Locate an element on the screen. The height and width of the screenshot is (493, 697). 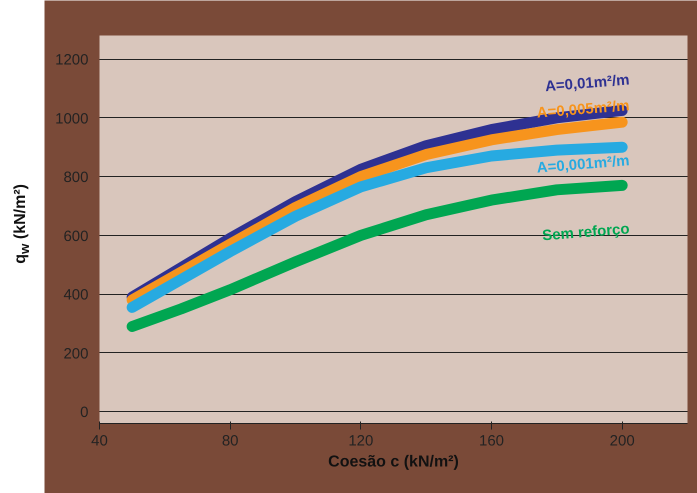
series-label: A=0,005m²/m is located at coordinates (583, 109).